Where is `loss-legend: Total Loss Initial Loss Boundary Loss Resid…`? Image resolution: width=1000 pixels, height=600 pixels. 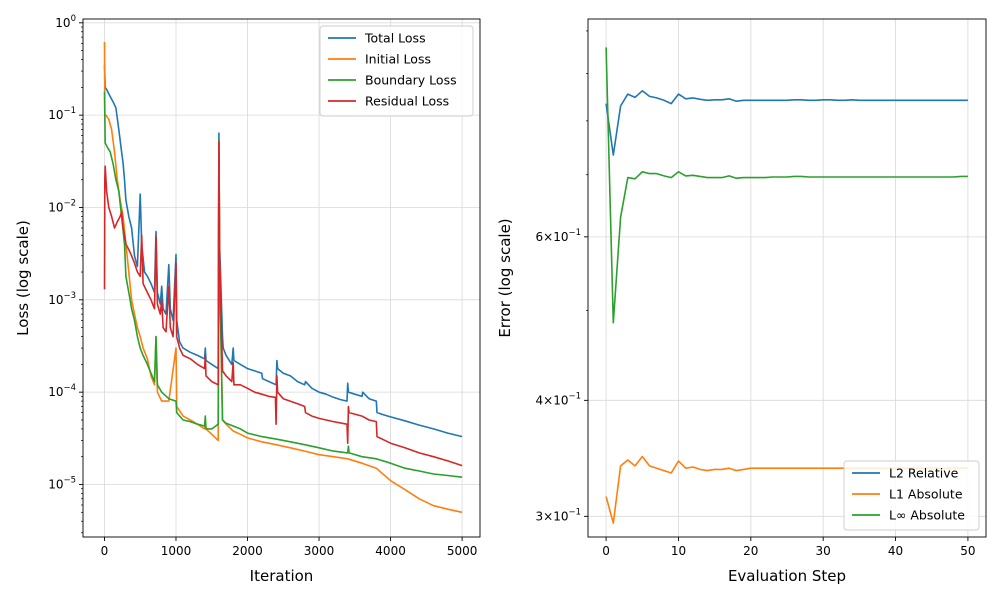
loss-legend: Total Loss Initial Loss Boundary Loss Resid… is located at coordinates (396, 71).